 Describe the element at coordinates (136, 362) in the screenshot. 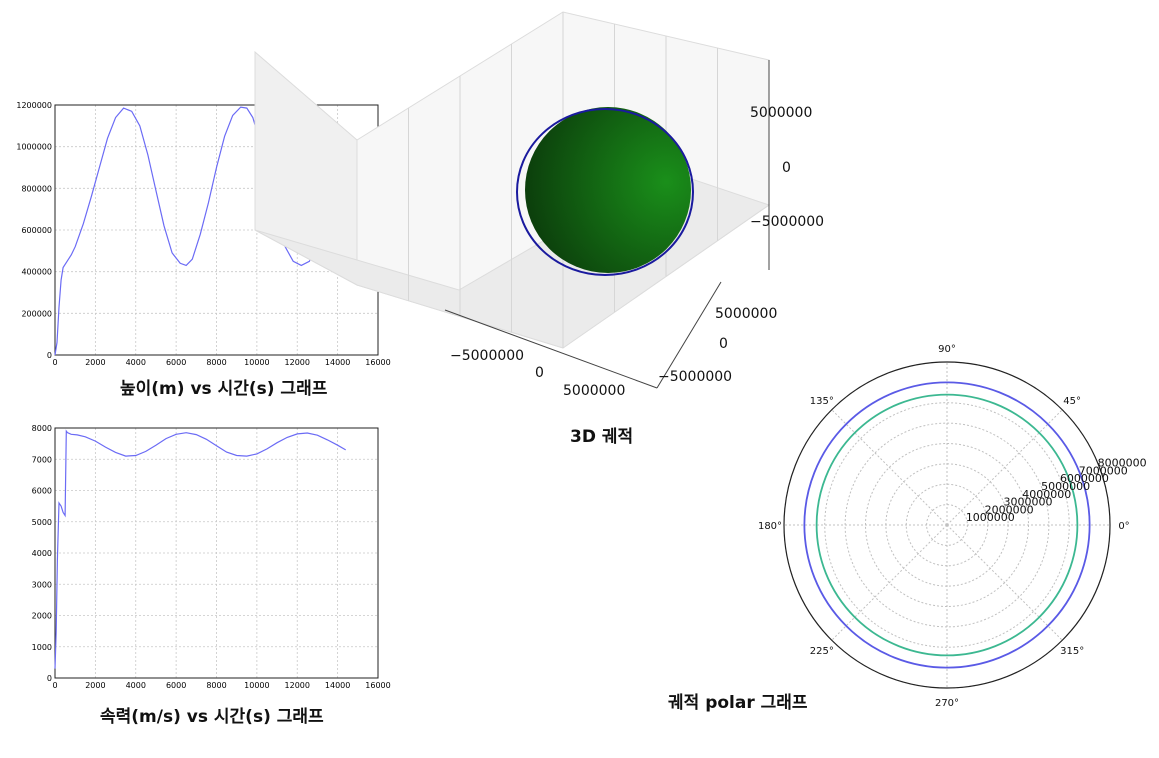

I see `altitude-x-tick-label: 4000` at that location.